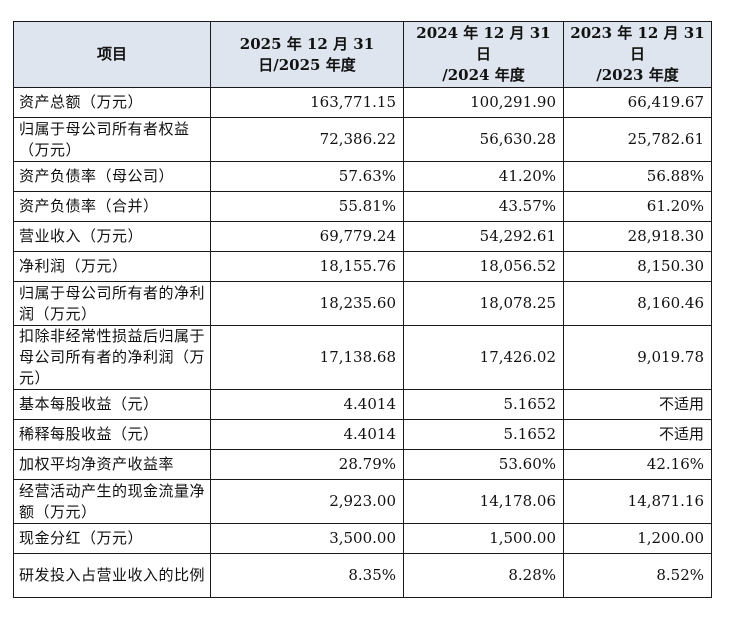  I want to click on row-label: 资产总额（万元）, so click(112, 102).